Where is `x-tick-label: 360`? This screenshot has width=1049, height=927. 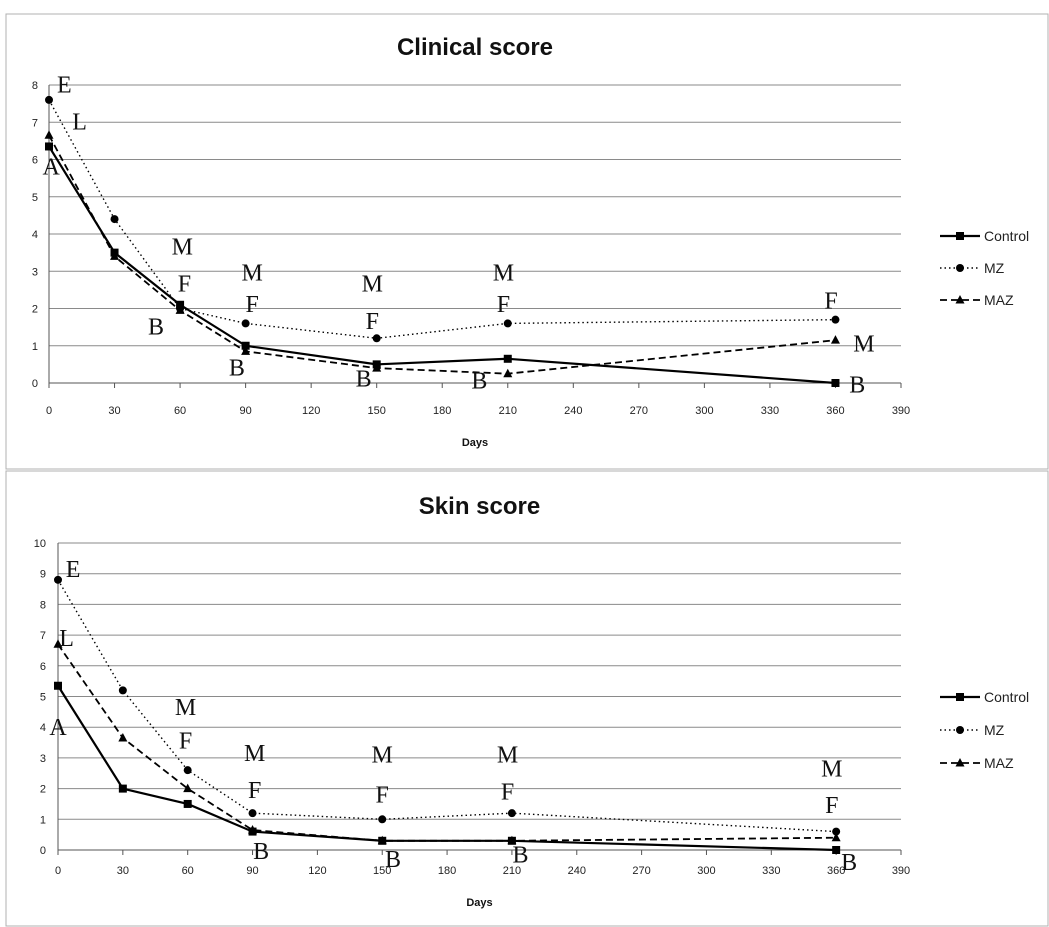 x-tick-label: 360 is located at coordinates (835, 411).